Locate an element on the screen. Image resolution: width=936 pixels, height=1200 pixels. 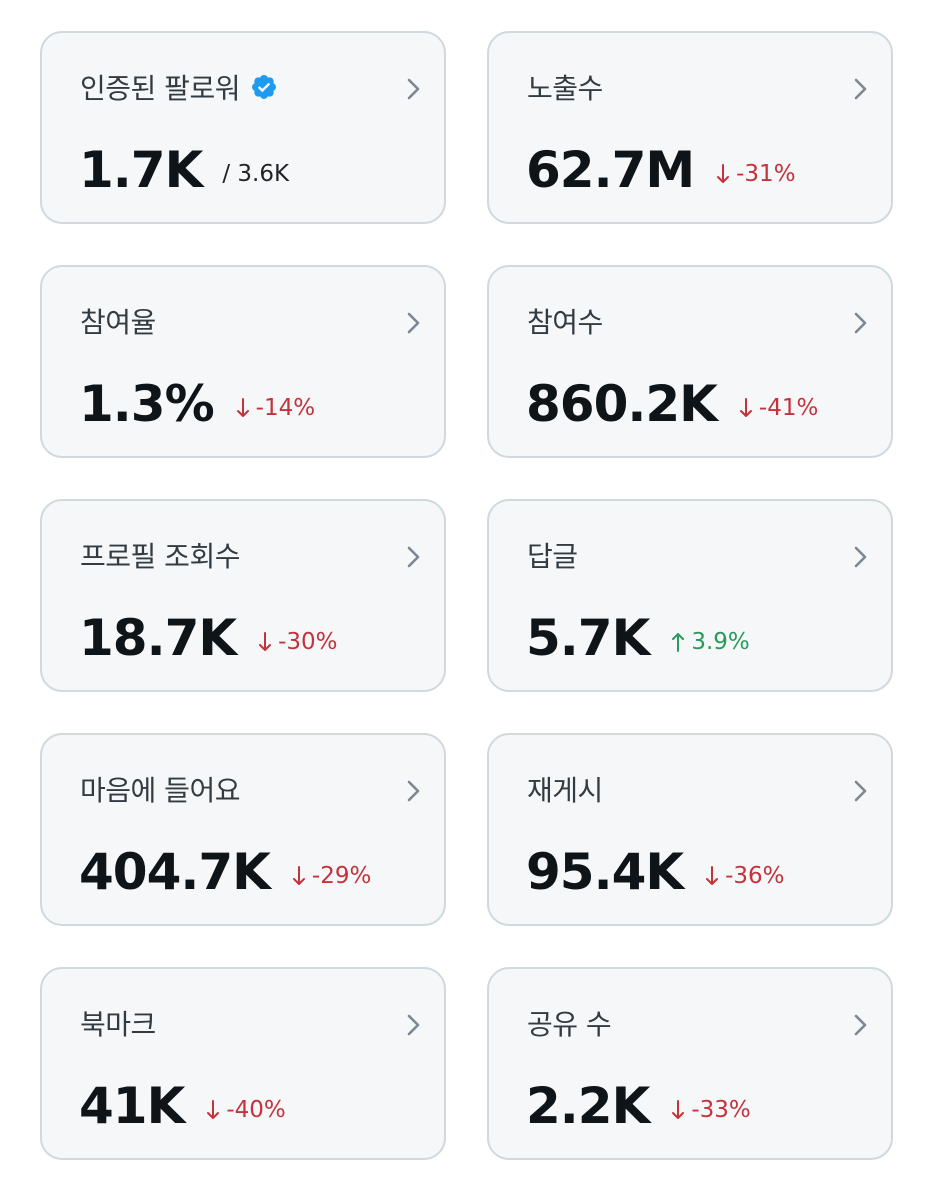
card-value-row: 404.7K -29% is located at coordinates (225, 872).